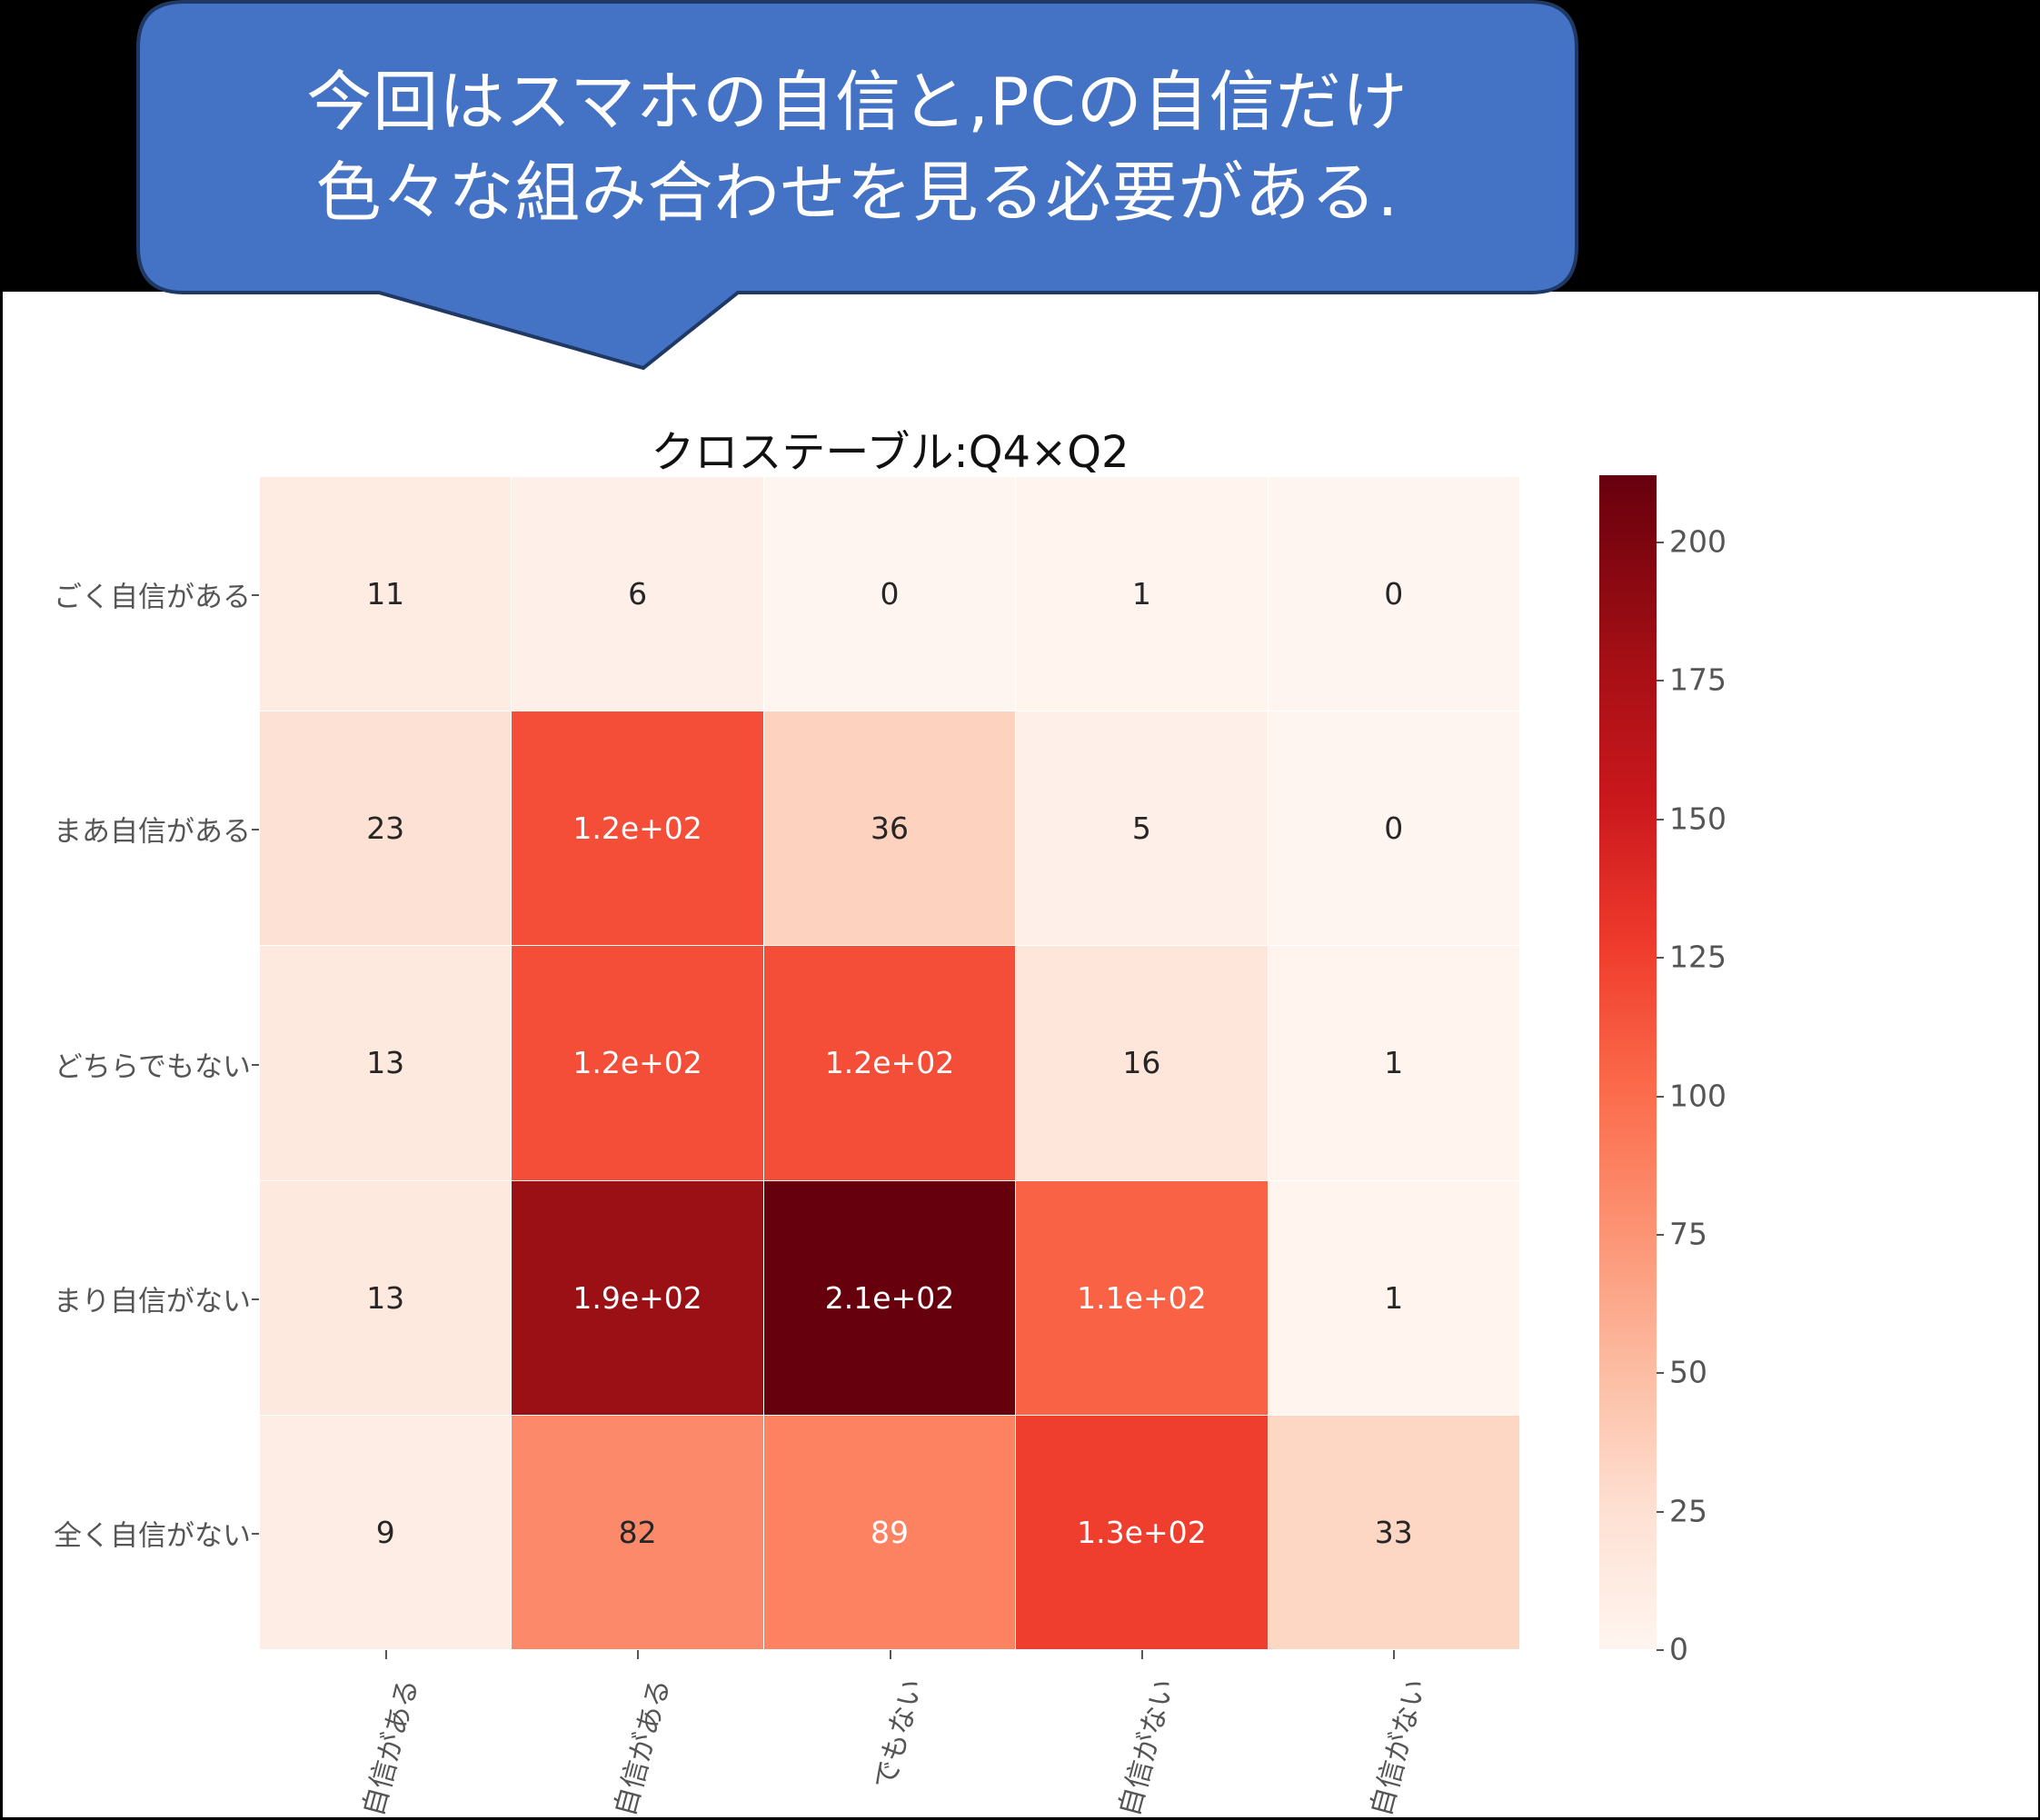 The width and height of the screenshot is (2040, 1820). I want to click on heatmap-cell: 89, so click(890, 1532).